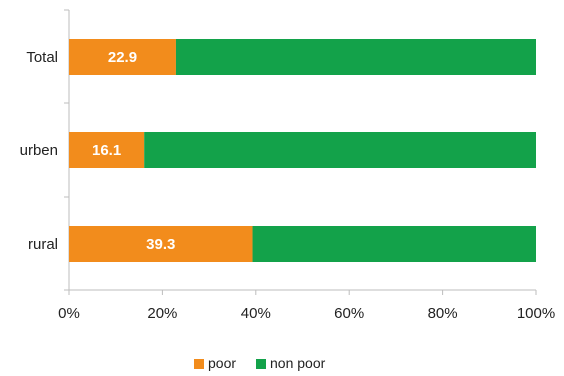  I want to click on data-label: 16.1, so click(106, 150).